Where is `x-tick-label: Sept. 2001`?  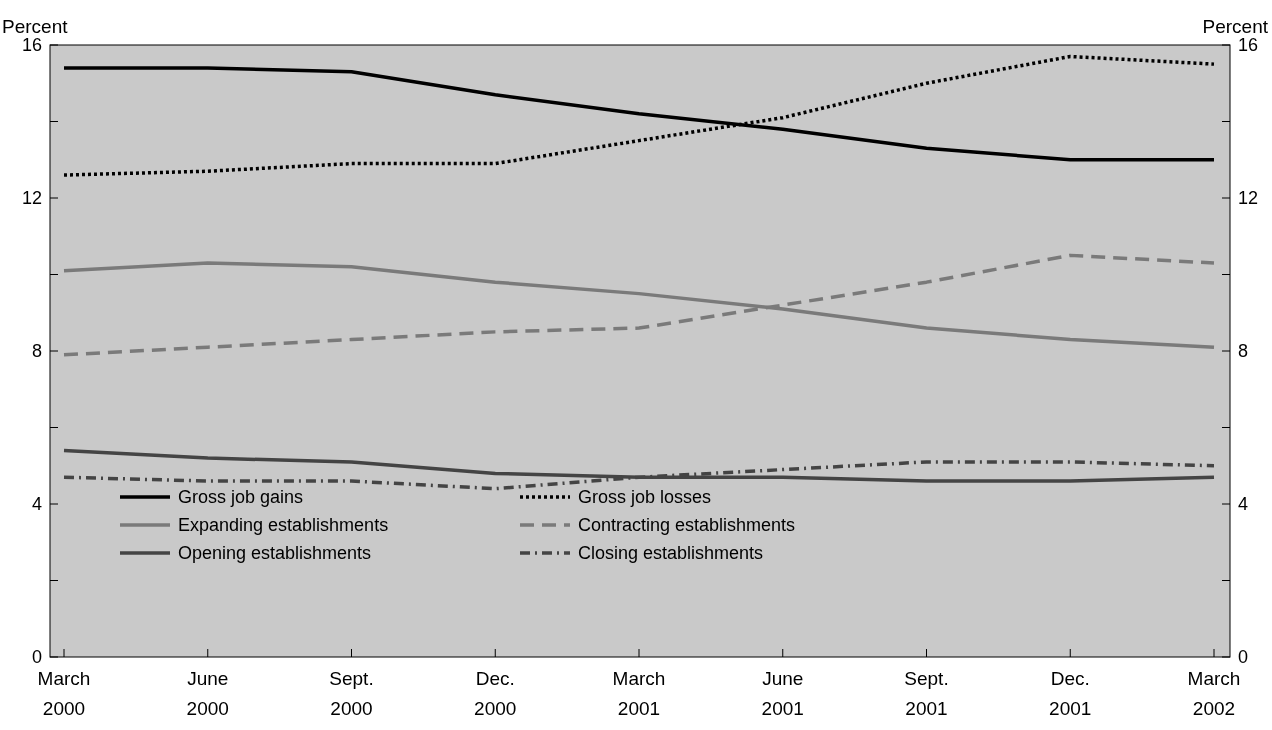 x-tick-label: Sept. 2001 is located at coordinates (926, 693).